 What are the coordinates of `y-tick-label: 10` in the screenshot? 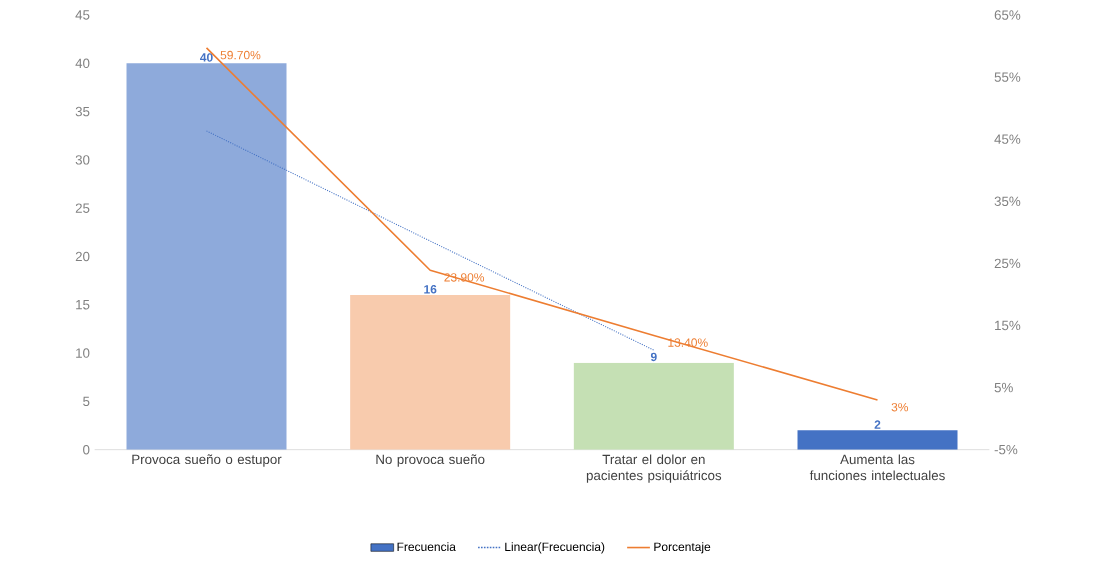 It's located at (83, 353).